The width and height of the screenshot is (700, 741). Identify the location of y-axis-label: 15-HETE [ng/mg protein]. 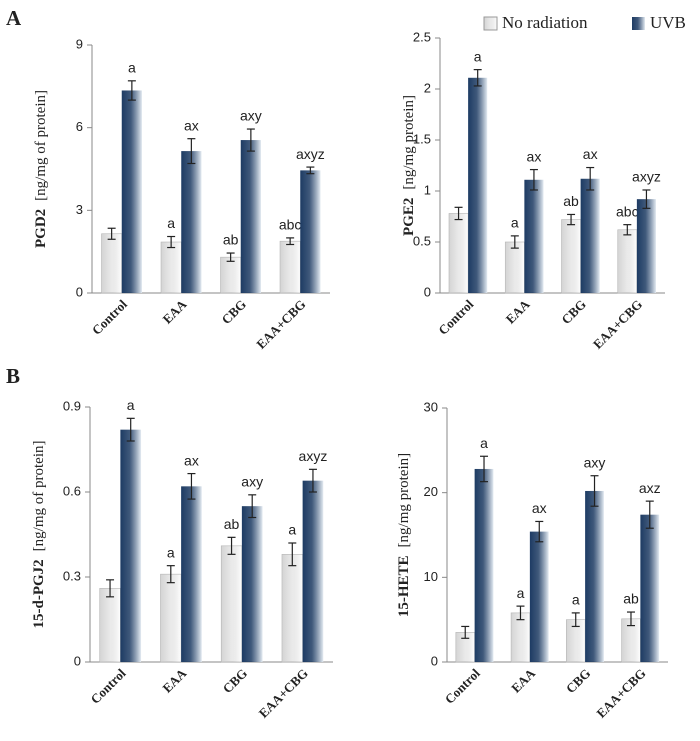
(404, 535).